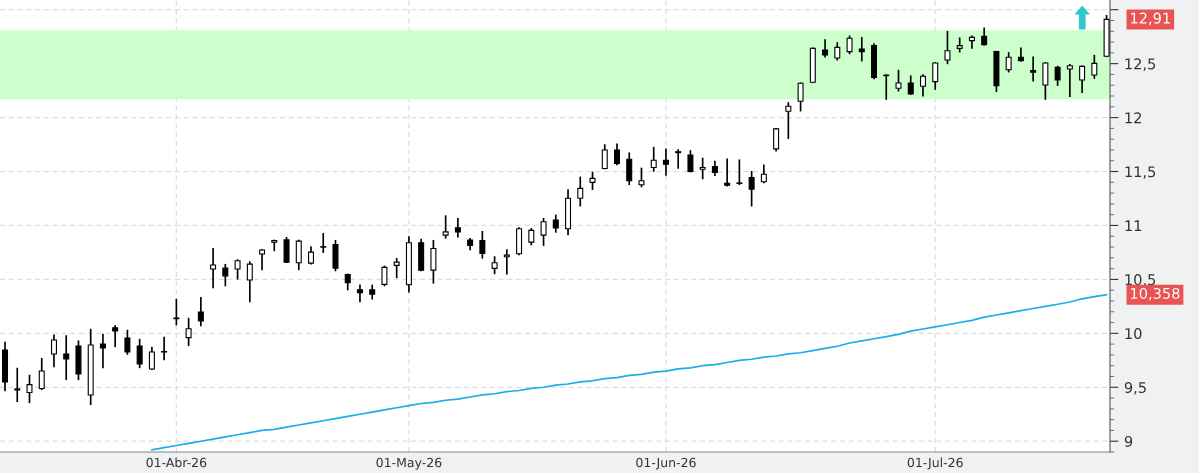  Describe the element at coordinates (1133, 118) in the screenshot. I see `y-tick-label: 12` at that location.